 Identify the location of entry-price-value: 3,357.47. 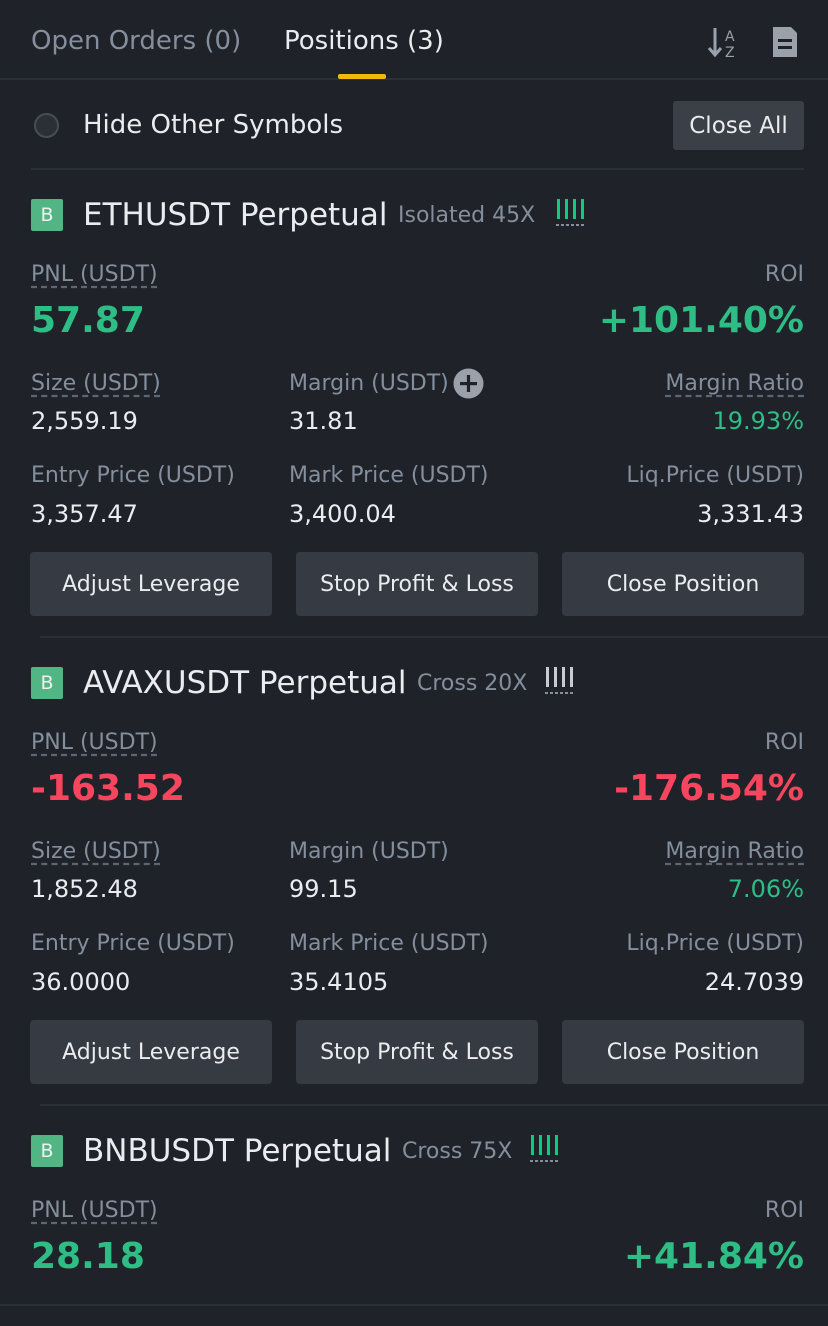
(84, 514).